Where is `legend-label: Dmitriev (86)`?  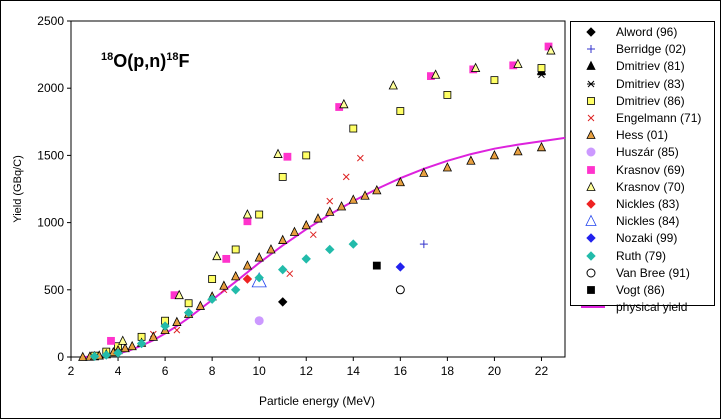
legend-label: Dmitriev (86) is located at coordinates (650, 100).